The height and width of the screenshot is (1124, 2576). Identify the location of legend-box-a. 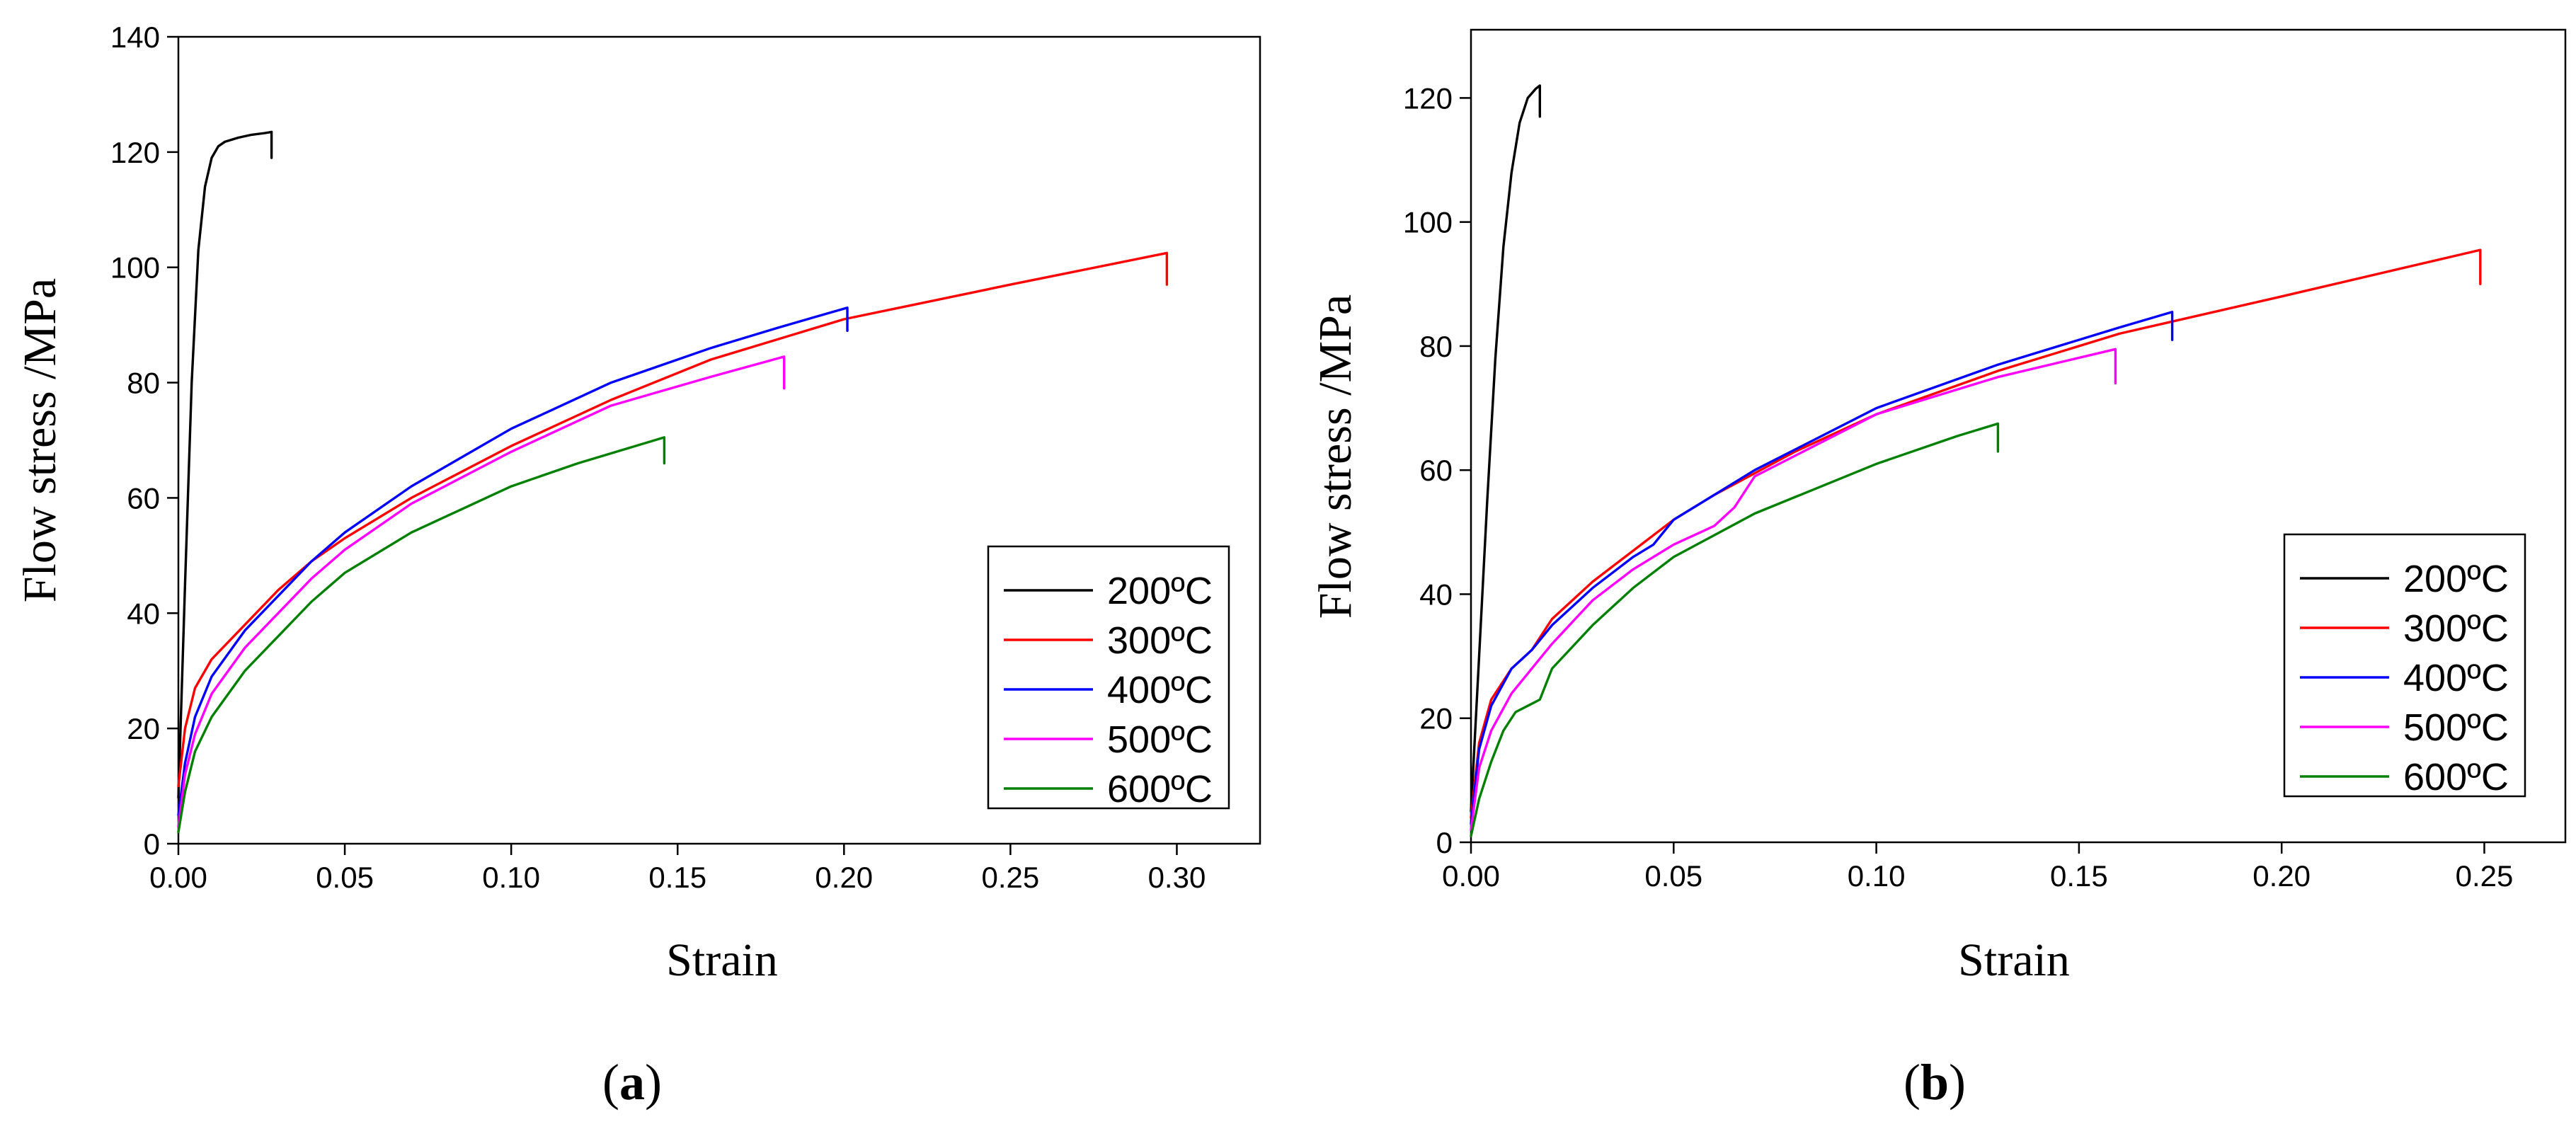
(1108, 677).